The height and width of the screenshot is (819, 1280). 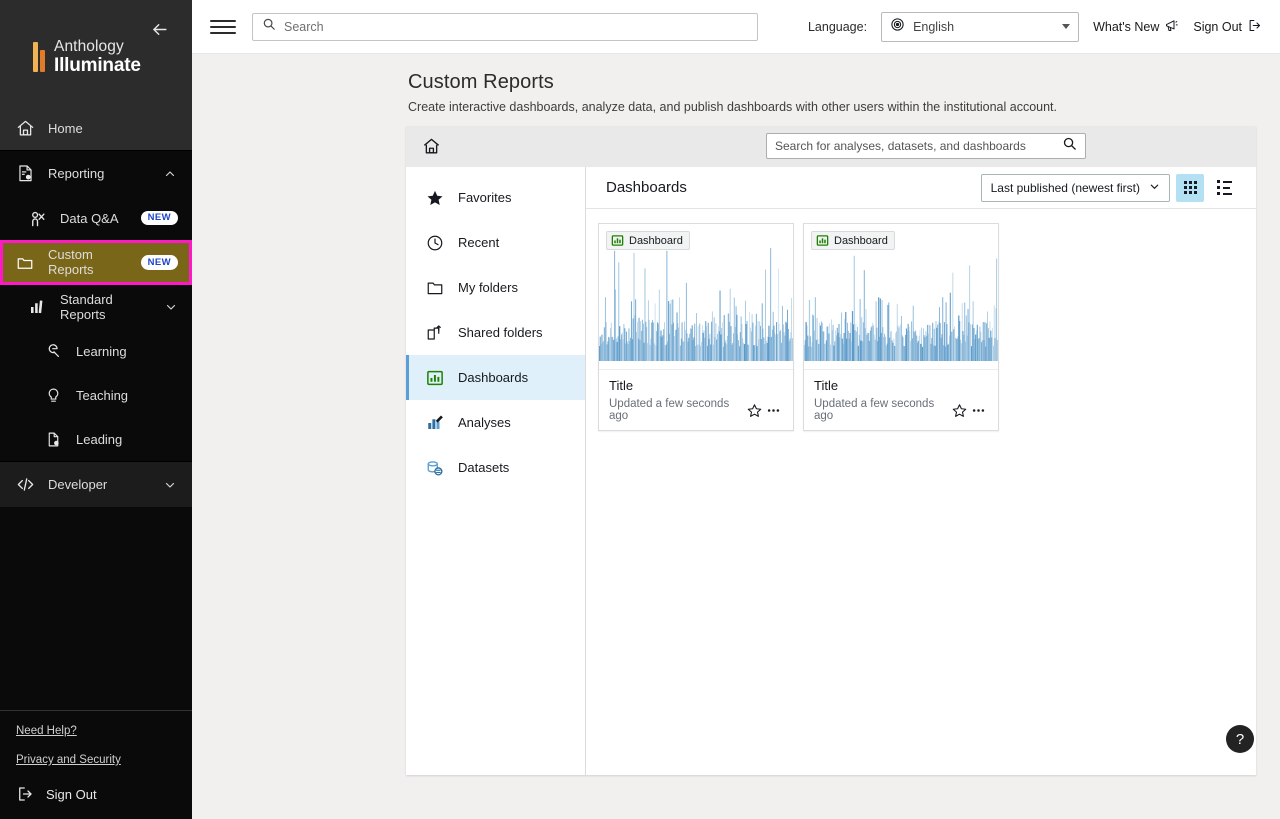 I want to click on globe-icon, so click(x=897, y=27).